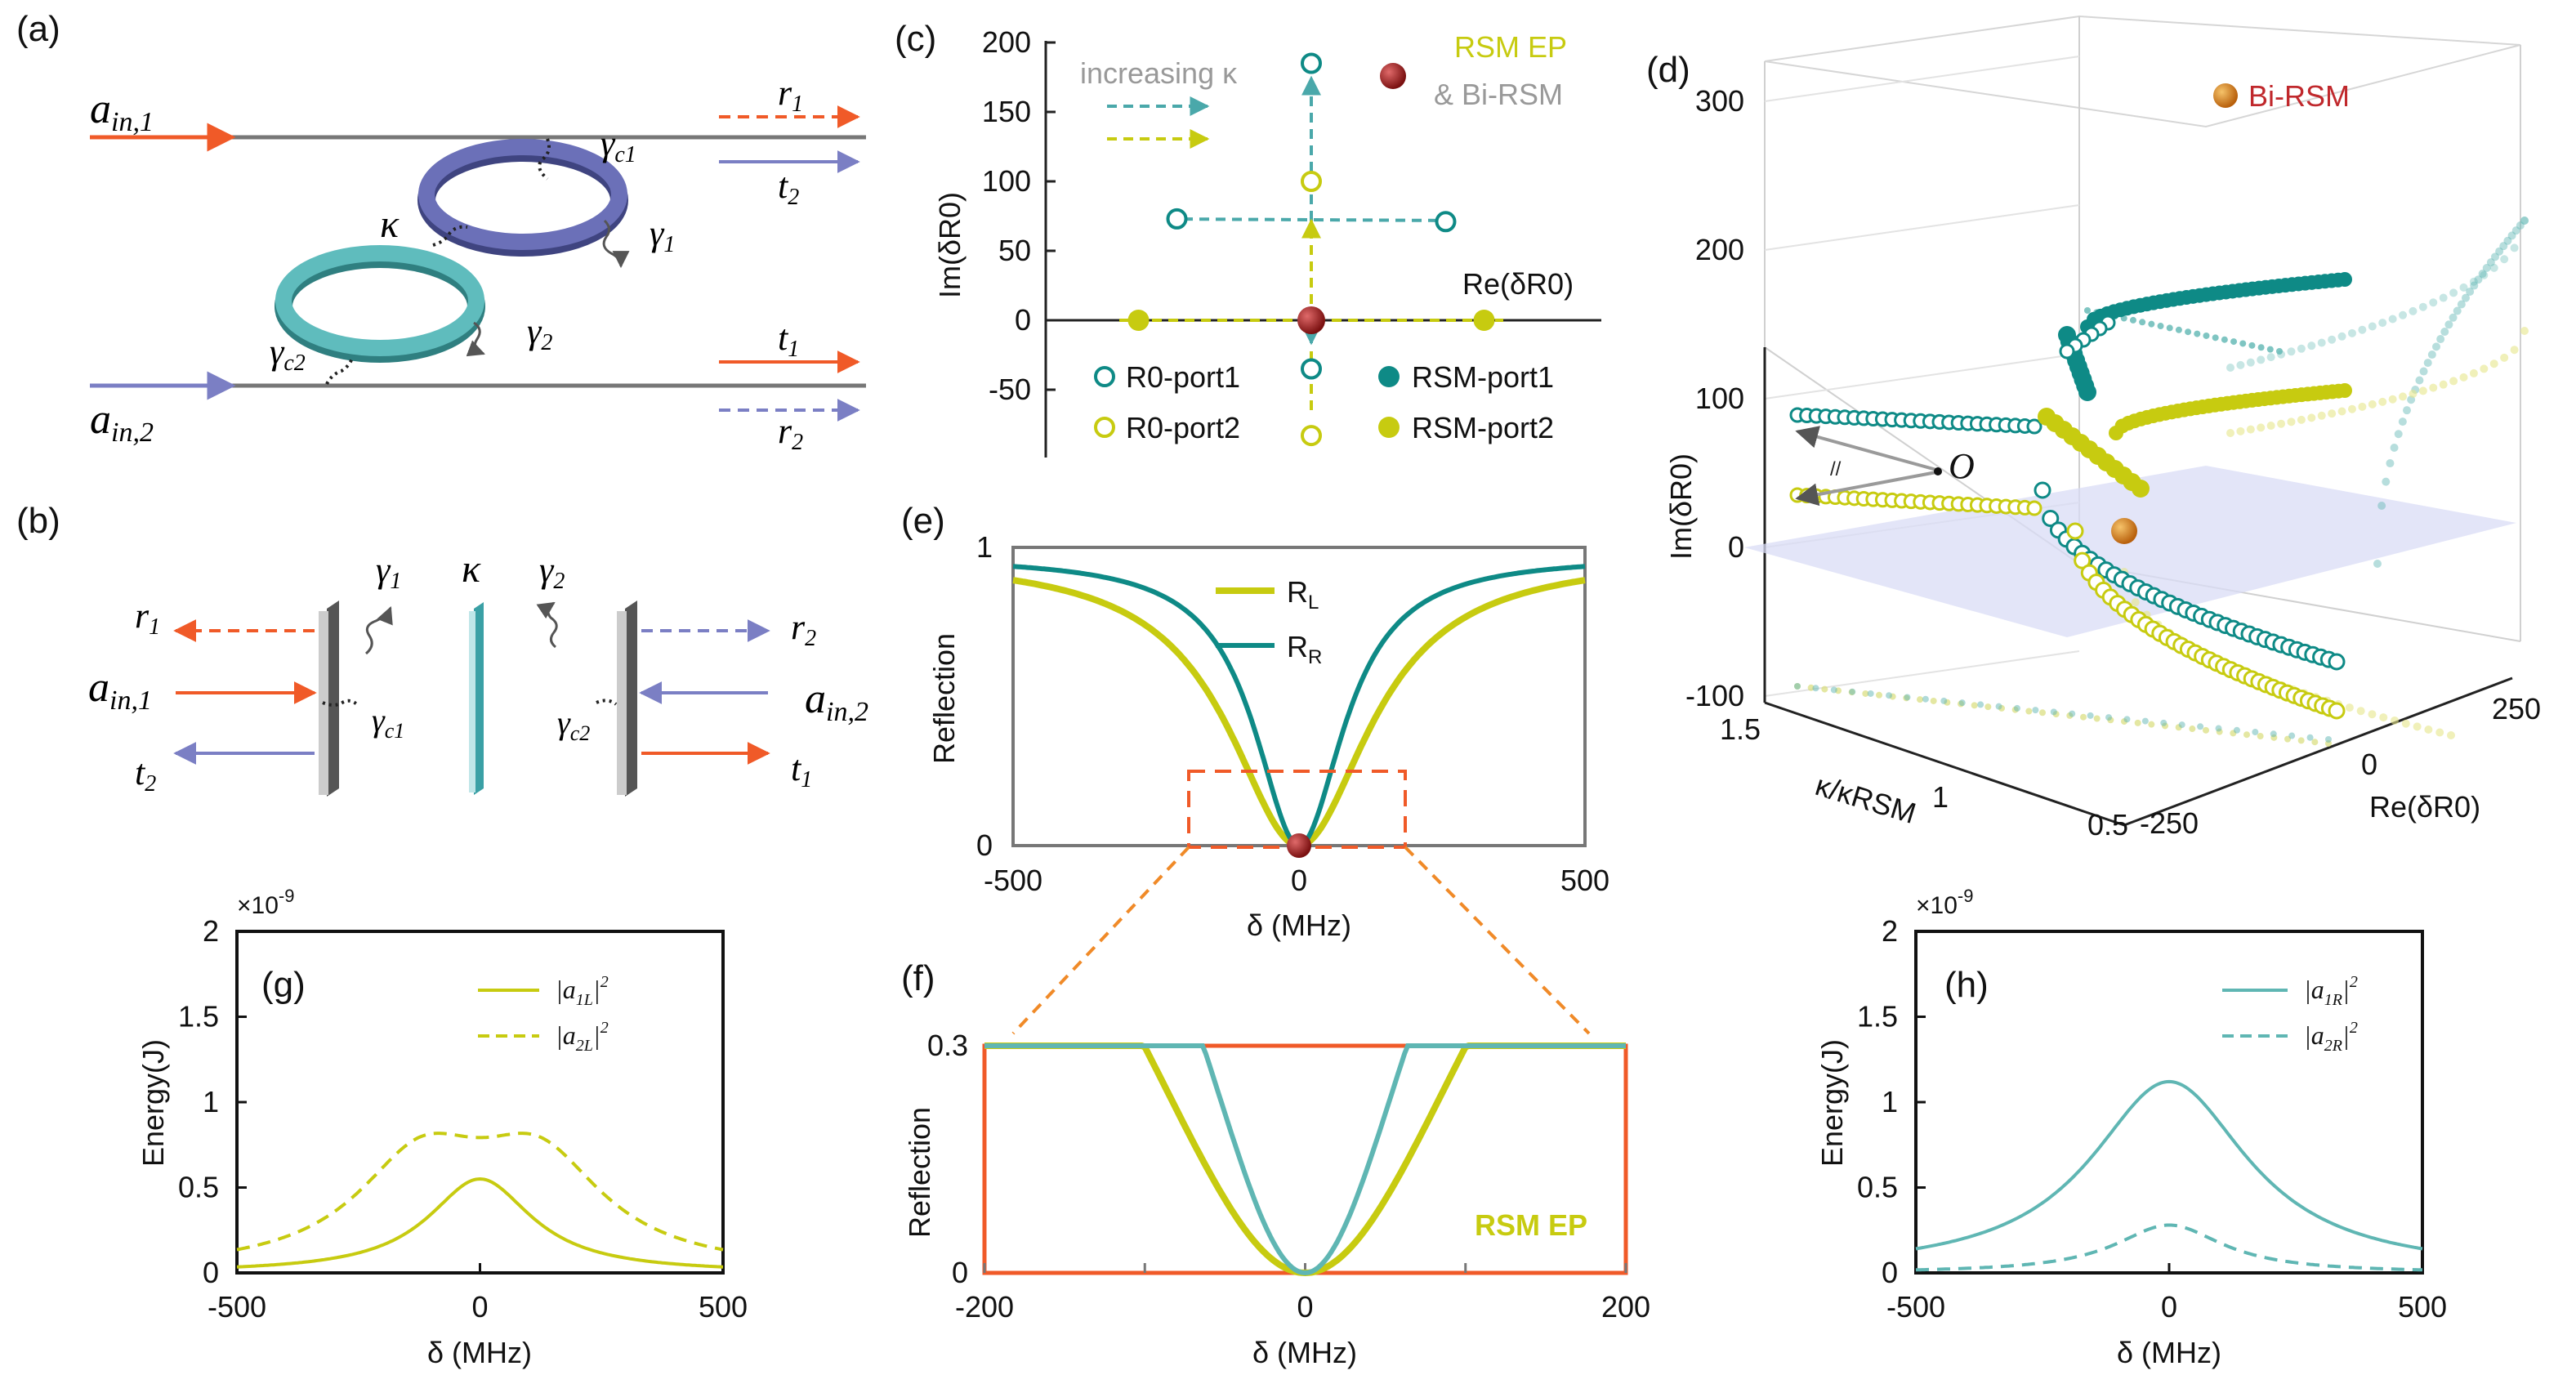  I want to click on c-ytick-label: 100, so click(1007, 181).